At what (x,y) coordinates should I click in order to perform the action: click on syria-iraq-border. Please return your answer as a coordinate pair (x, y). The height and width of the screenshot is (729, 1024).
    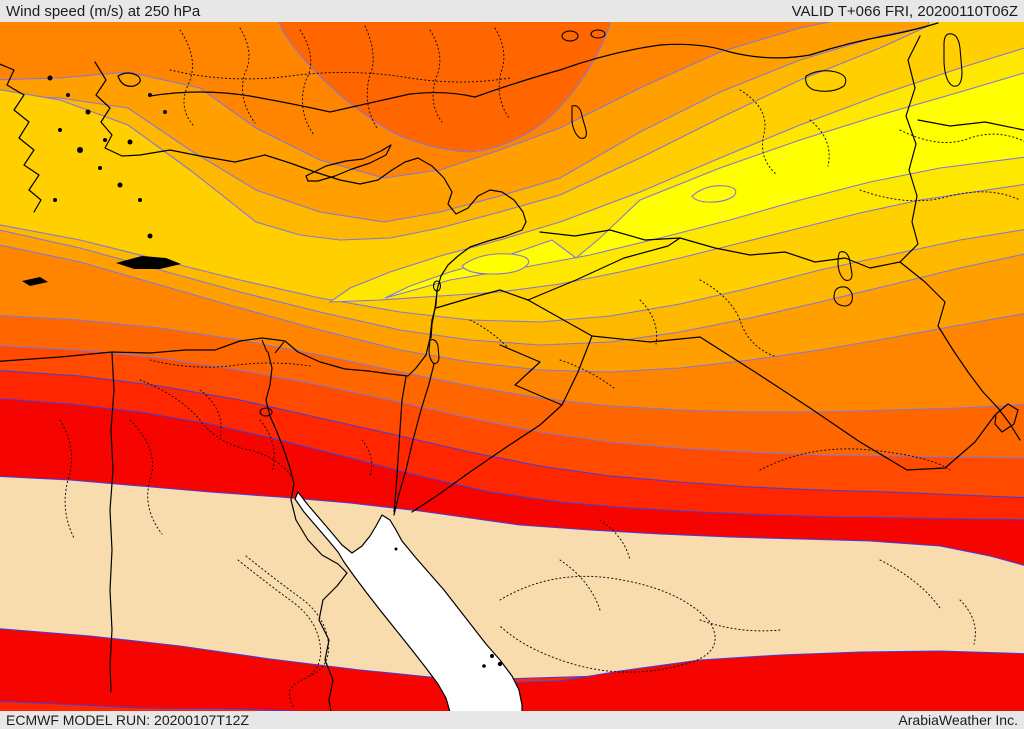
    Looking at the image, I should click on (604, 269).